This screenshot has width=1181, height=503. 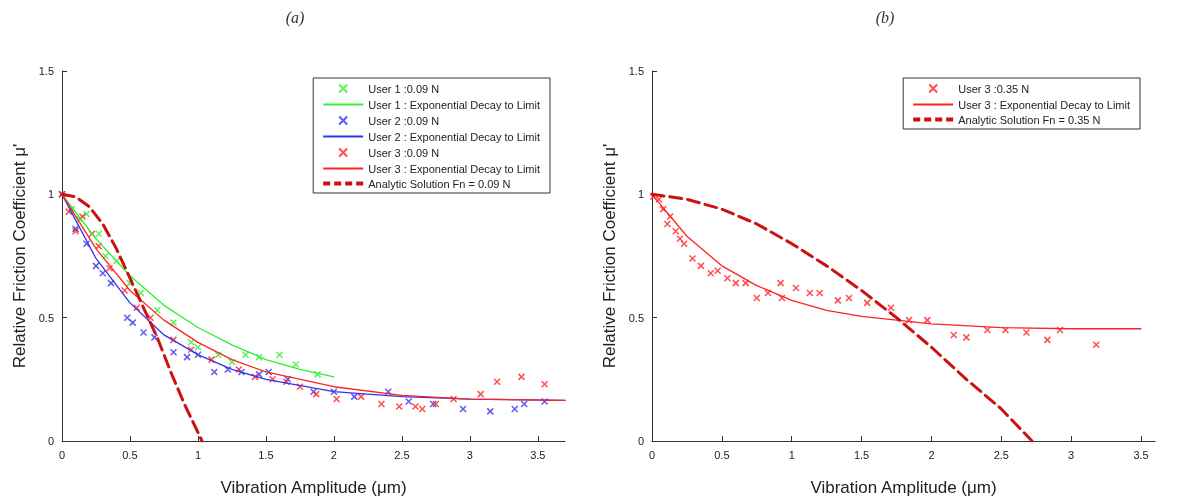 What do you see at coordinates (295, 17) in the screenshot?
I see `chart-title: (a)` at bounding box center [295, 17].